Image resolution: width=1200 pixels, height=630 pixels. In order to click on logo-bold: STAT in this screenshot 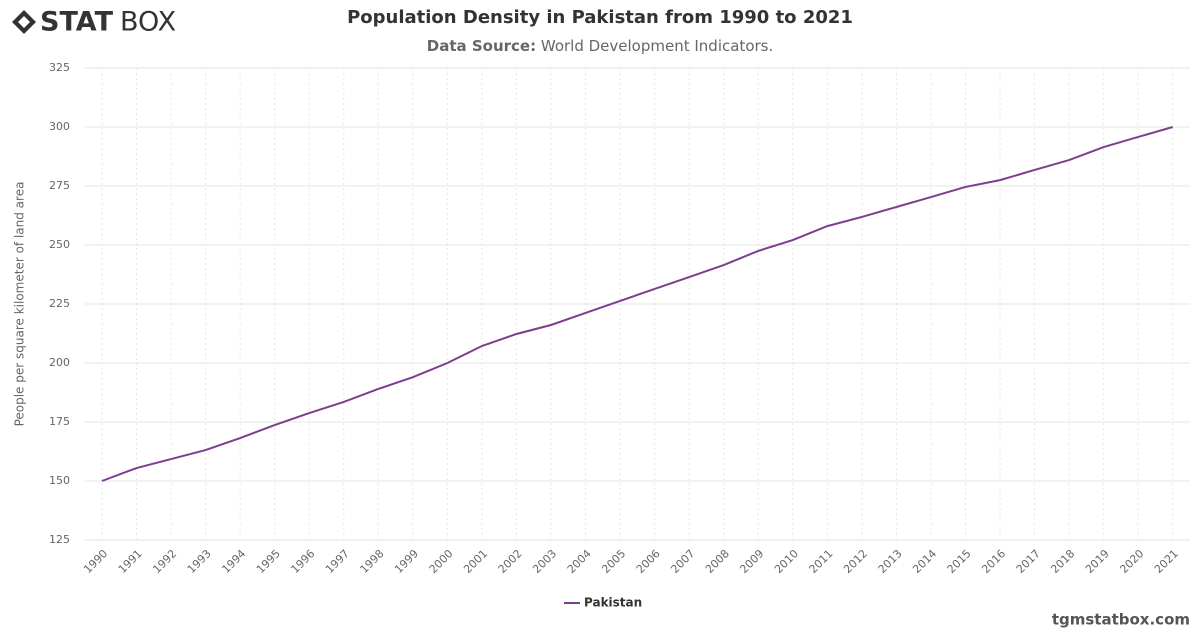, I will do `click(77, 22)`.